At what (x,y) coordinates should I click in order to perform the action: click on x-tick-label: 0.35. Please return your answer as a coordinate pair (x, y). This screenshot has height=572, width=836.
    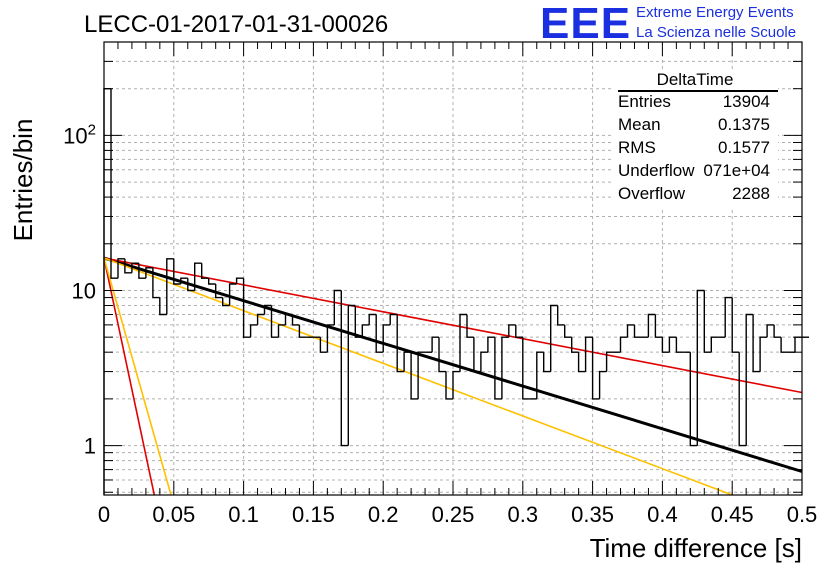
    Looking at the image, I should click on (592, 514).